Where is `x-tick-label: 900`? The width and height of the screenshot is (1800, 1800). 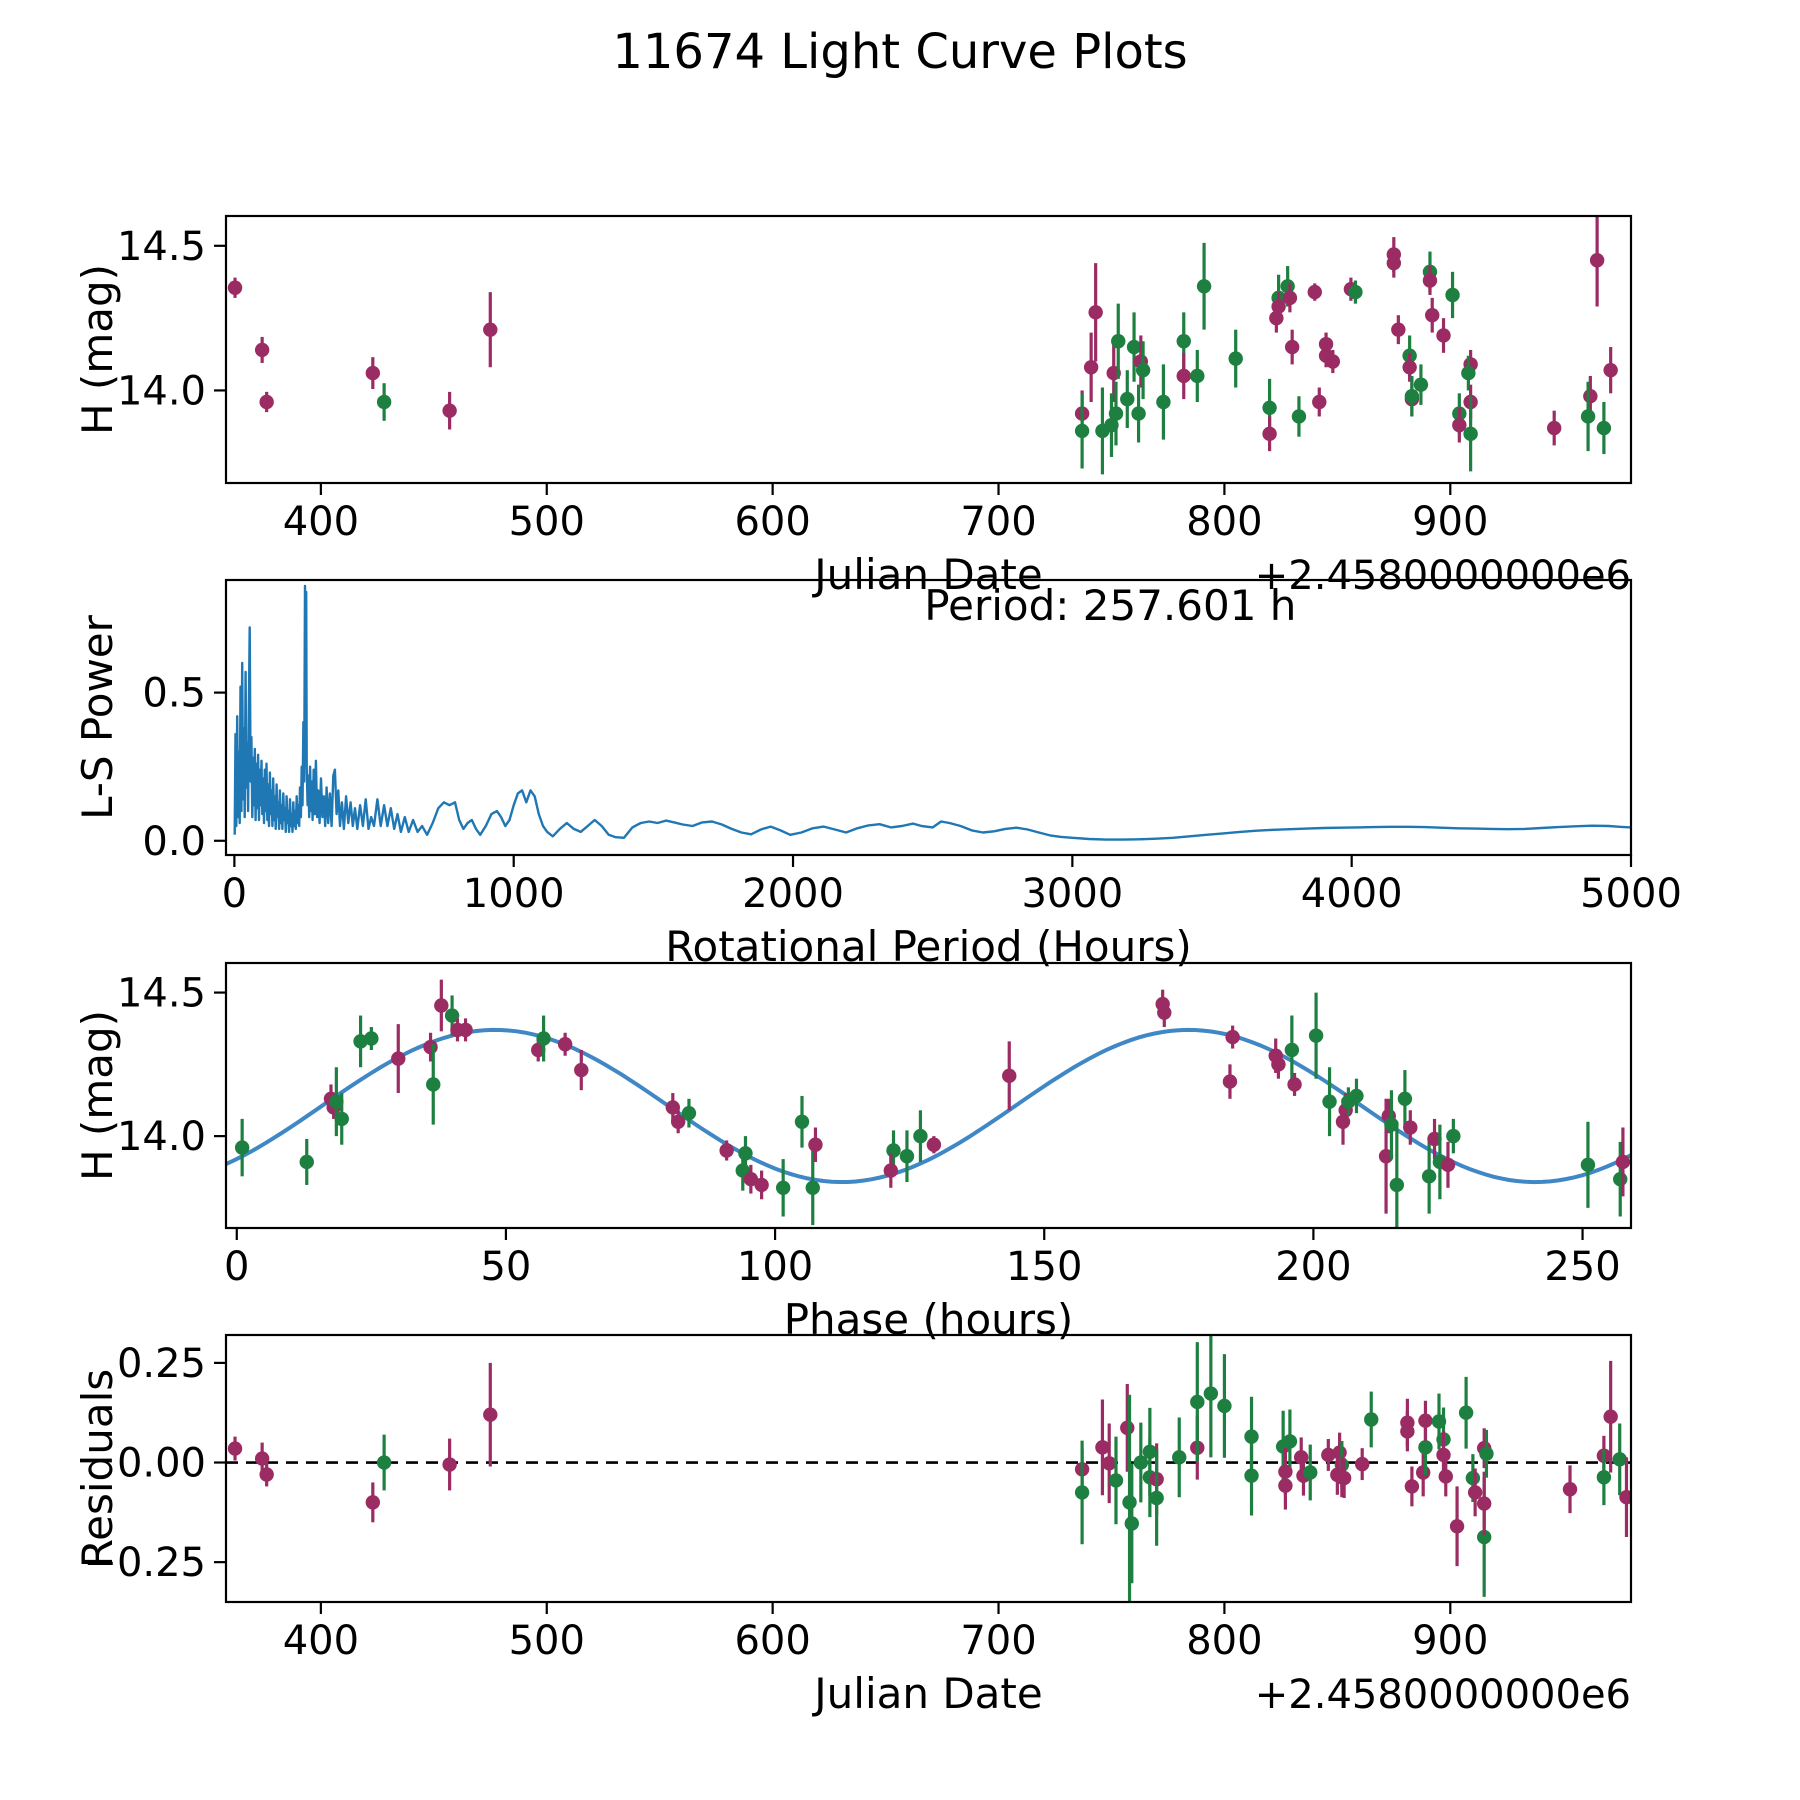
x-tick-label: 900 is located at coordinates (1450, 1641).